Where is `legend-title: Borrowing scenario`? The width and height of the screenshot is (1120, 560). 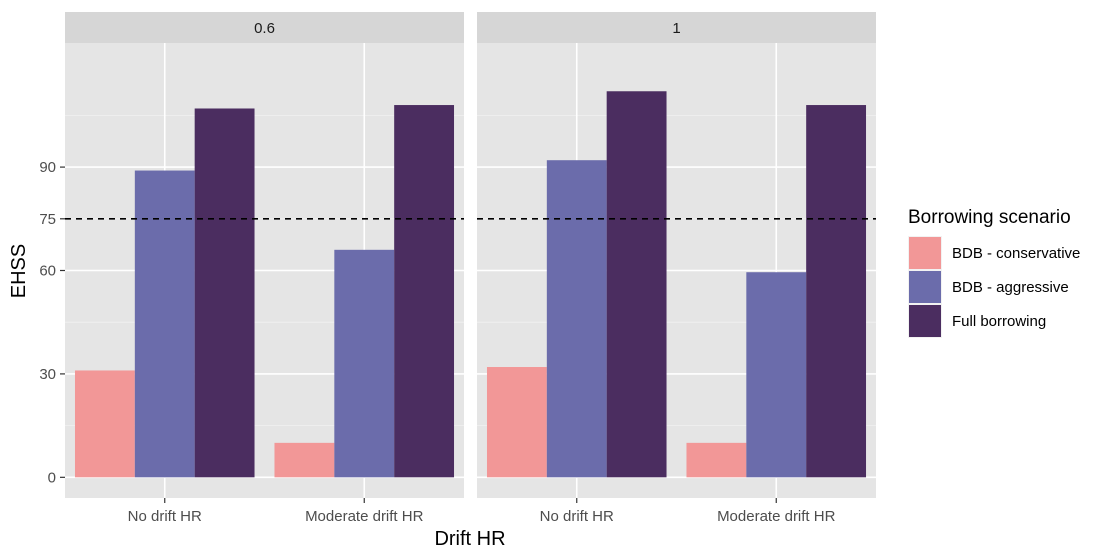
legend-title: Borrowing scenario is located at coordinates (989, 217).